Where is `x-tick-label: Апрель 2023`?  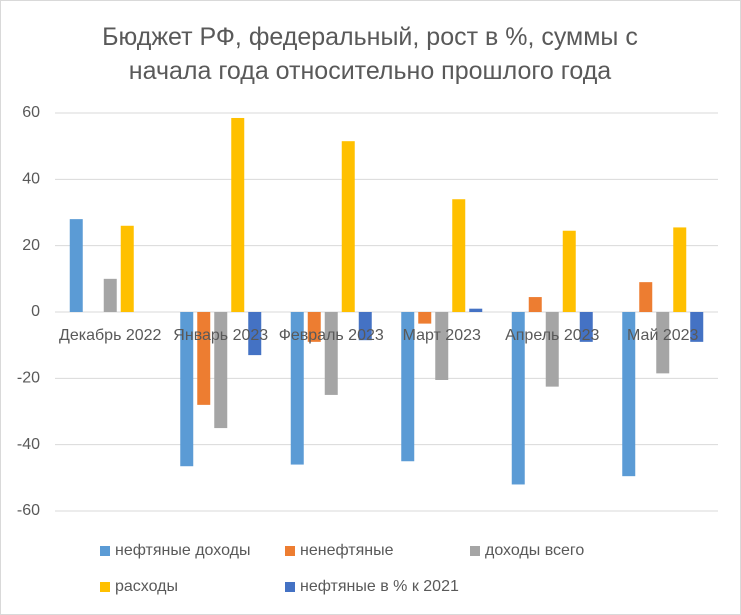
x-tick-label: Апрель 2023 is located at coordinates (552, 335).